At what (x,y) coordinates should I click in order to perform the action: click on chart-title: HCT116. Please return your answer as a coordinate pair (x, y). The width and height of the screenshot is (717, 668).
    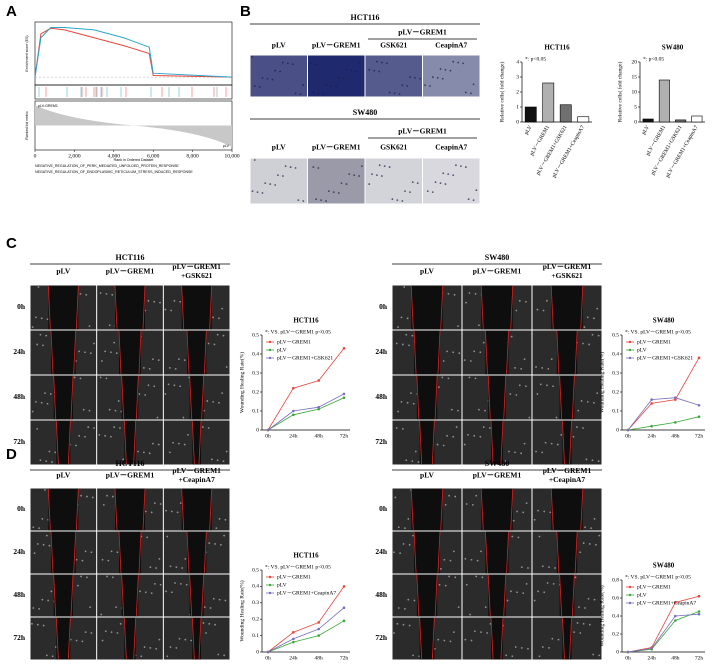
    Looking at the image, I should click on (306, 556).